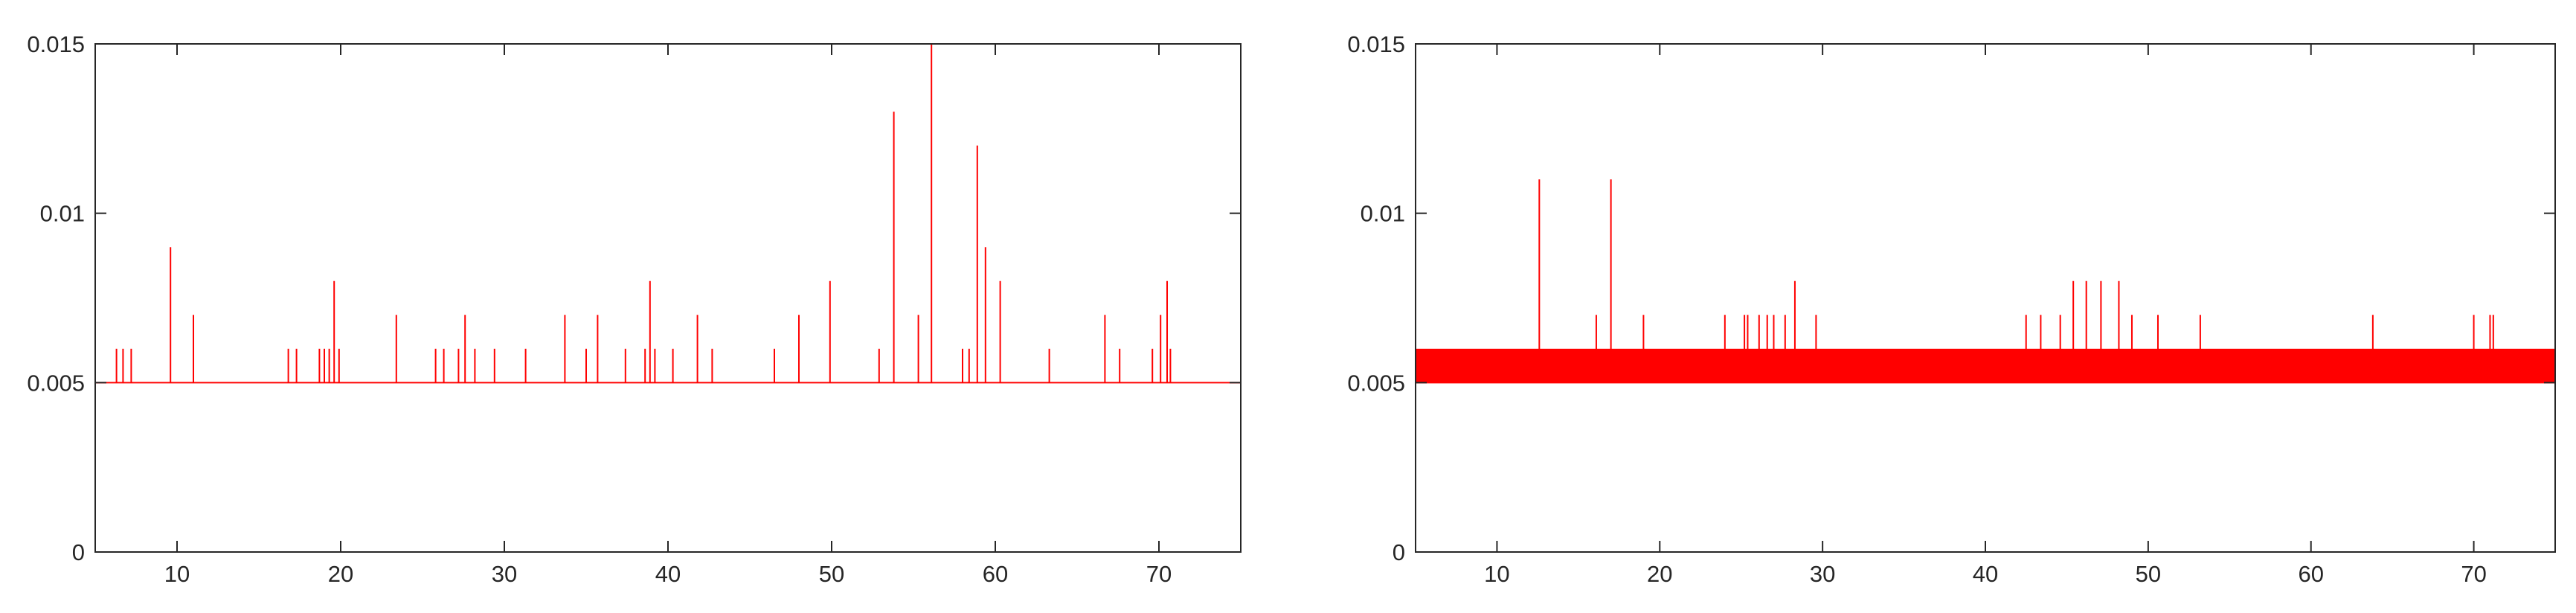 This screenshot has width=2576, height=613. I want to click on data-layer, so click(1985, 281).